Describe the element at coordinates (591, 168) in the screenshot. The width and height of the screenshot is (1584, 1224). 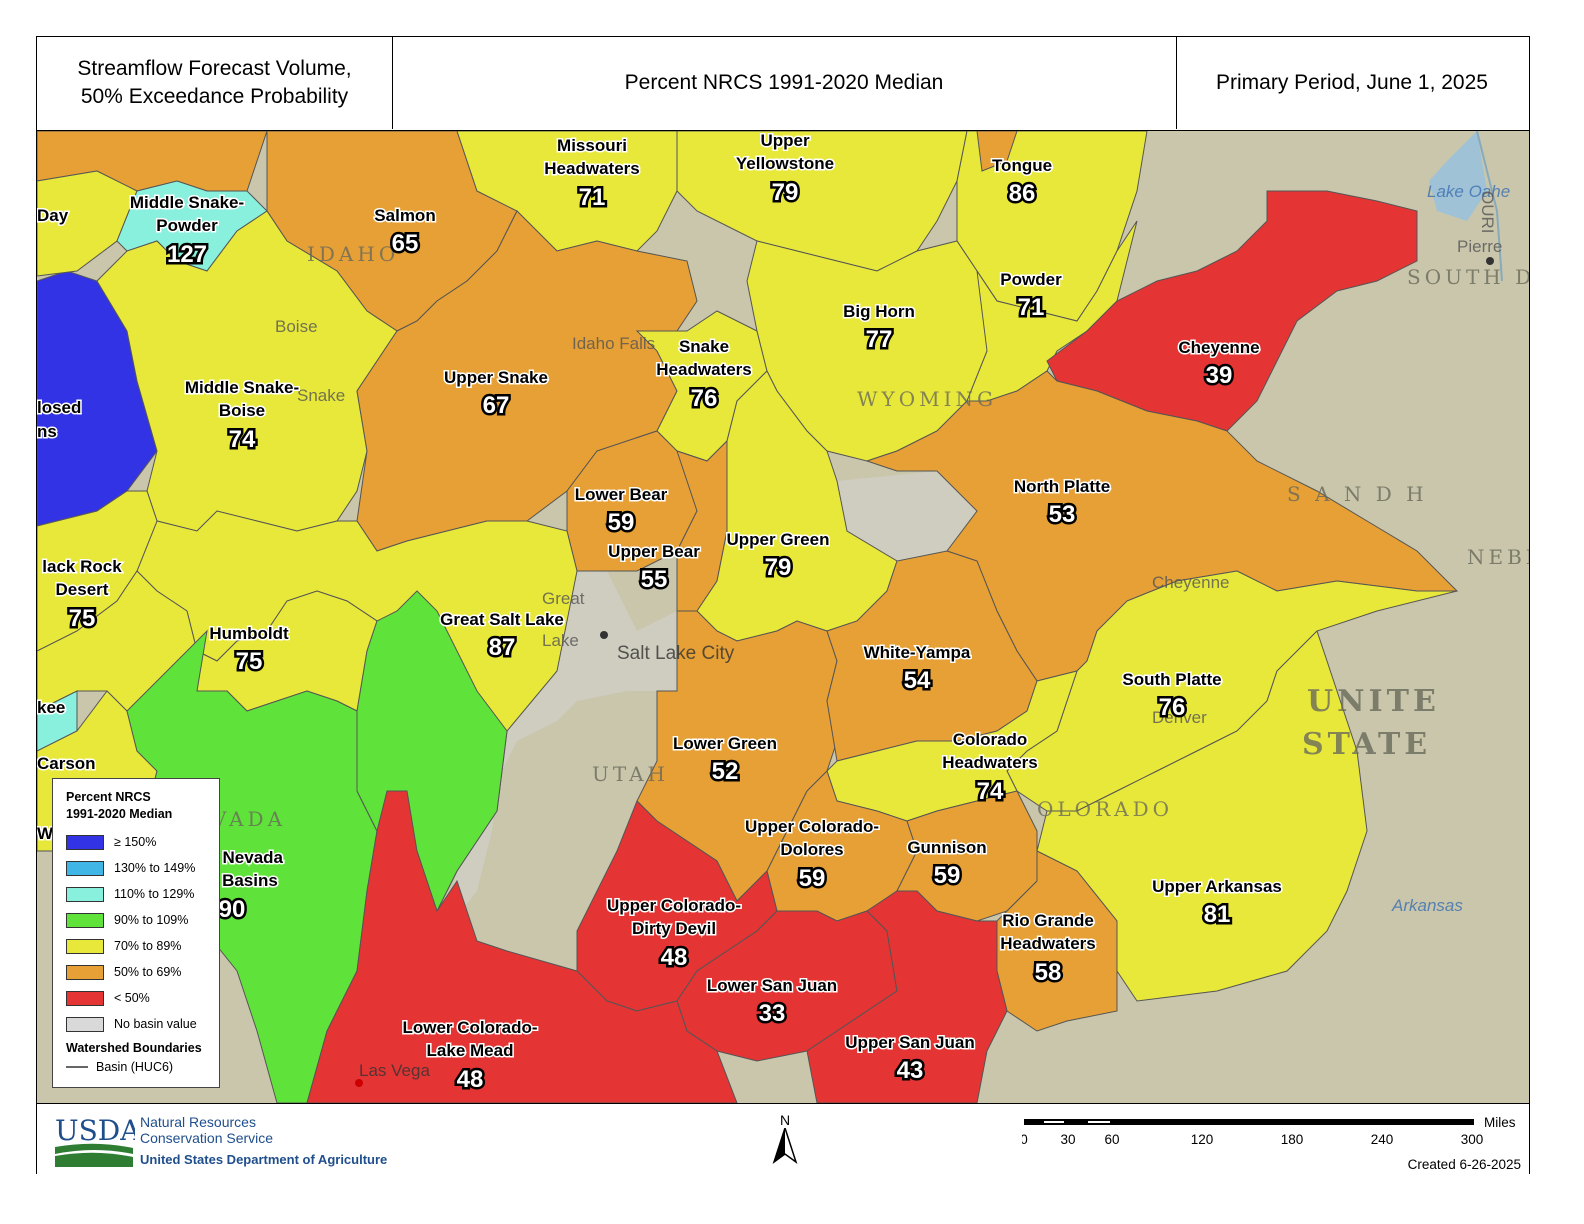
I see `basin-name-line2-missouri-headwaters: Headwaters` at that location.